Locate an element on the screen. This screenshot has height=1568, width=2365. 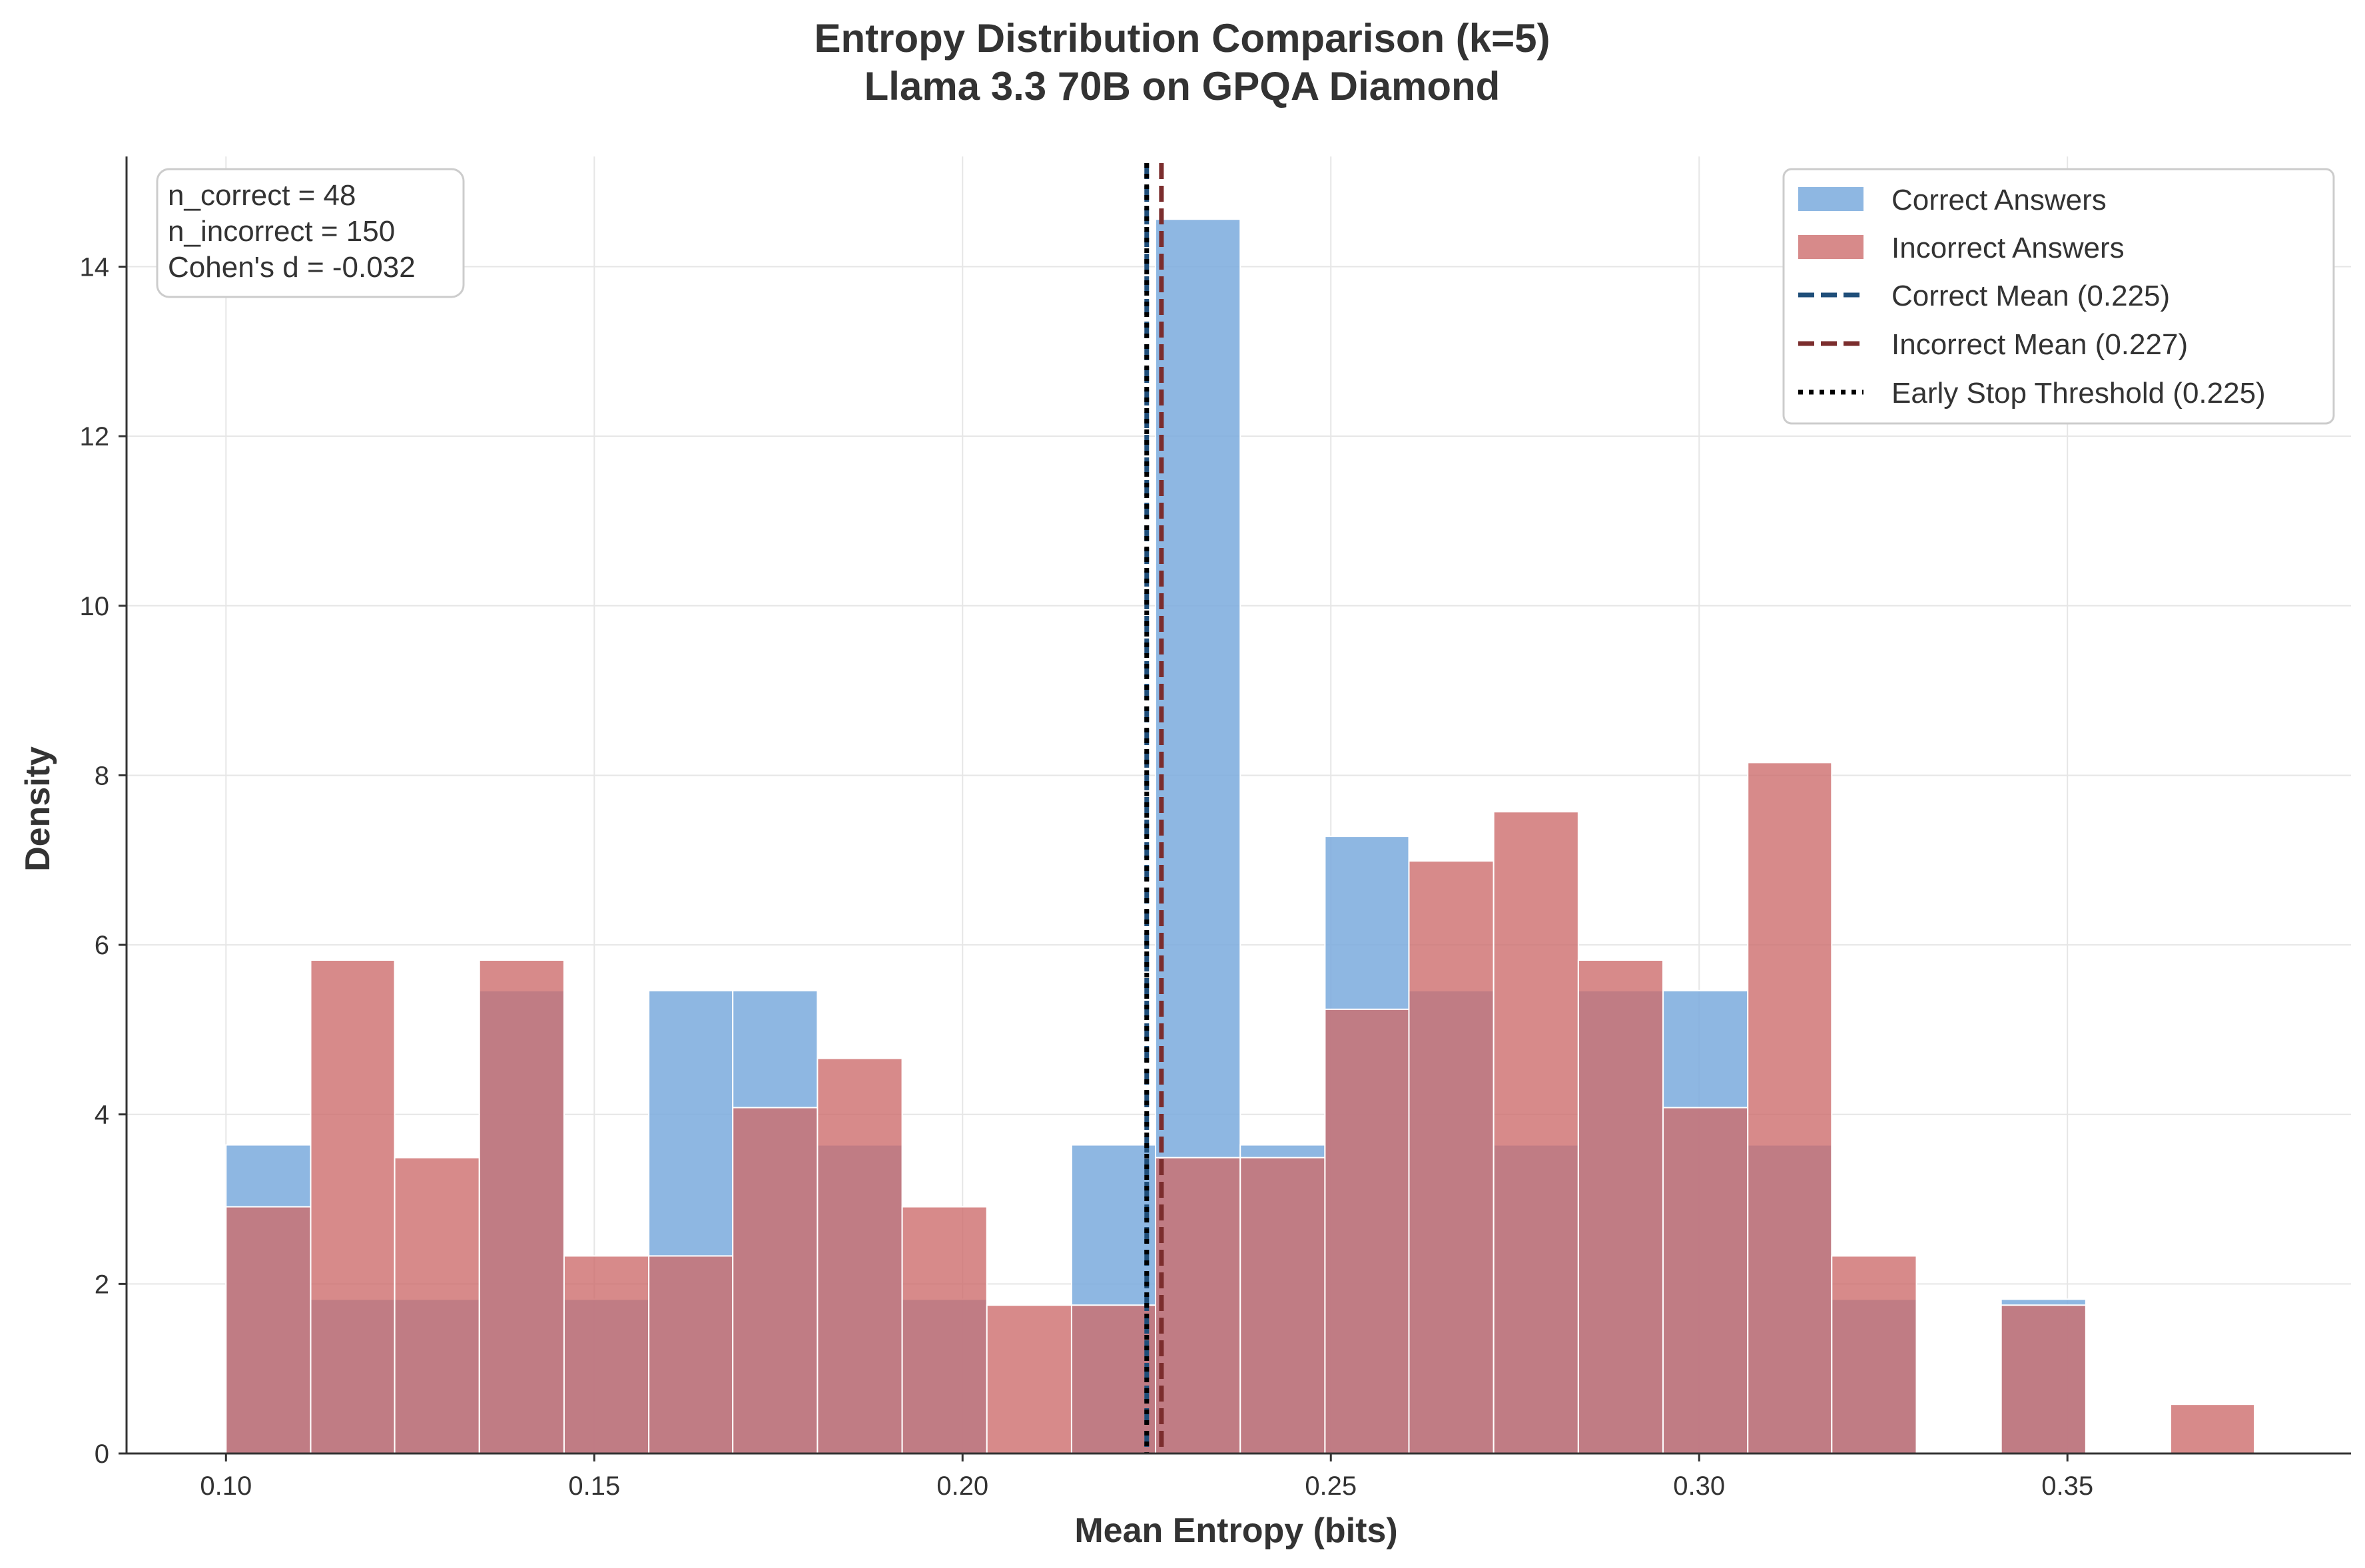
y-tick-label: 2 is located at coordinates (102, 1284).